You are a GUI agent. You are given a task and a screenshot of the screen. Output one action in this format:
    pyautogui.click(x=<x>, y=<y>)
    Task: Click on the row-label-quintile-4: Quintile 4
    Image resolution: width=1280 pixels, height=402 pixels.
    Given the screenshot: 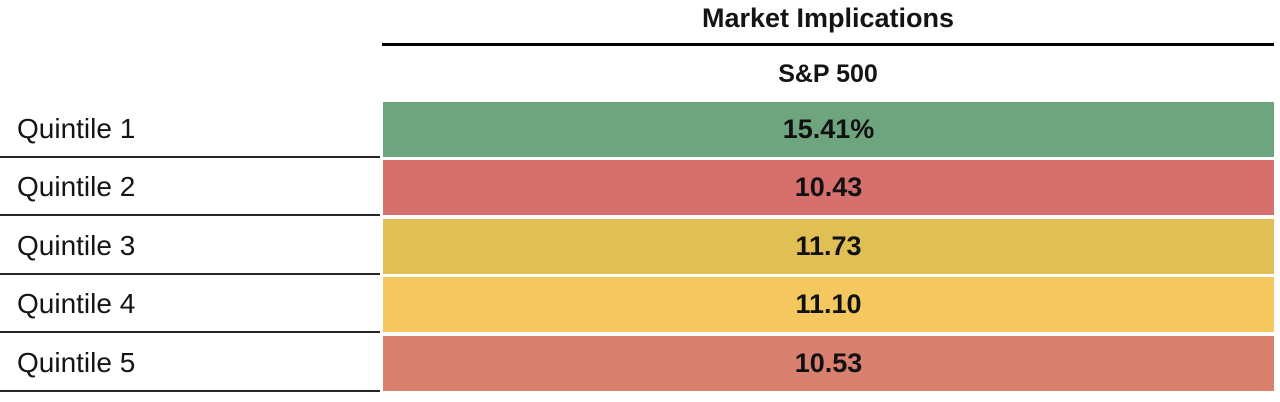 What is the action you would take?
    pyautogui.click(x=190, y=305)
    